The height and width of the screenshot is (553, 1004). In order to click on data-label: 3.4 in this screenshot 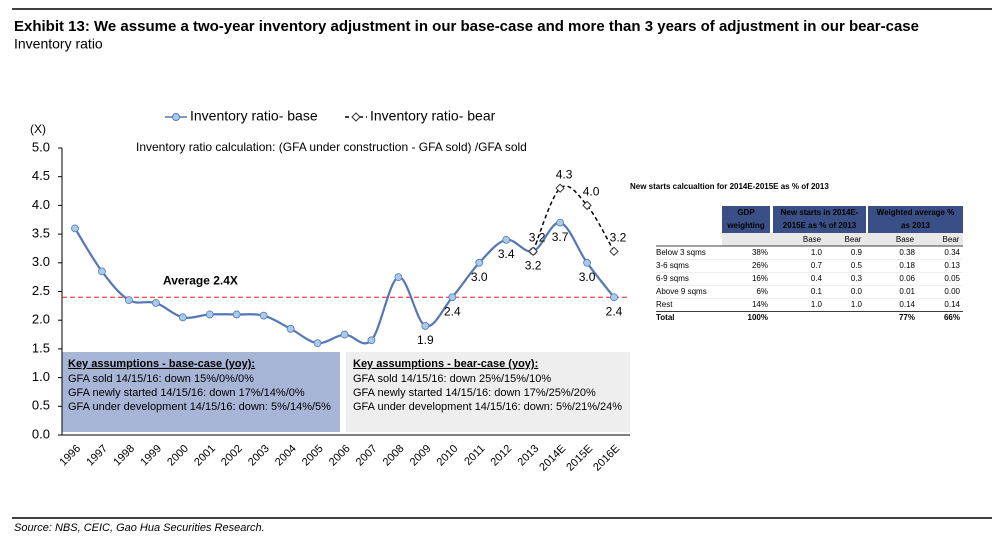, I will do `click(506, 254)`.